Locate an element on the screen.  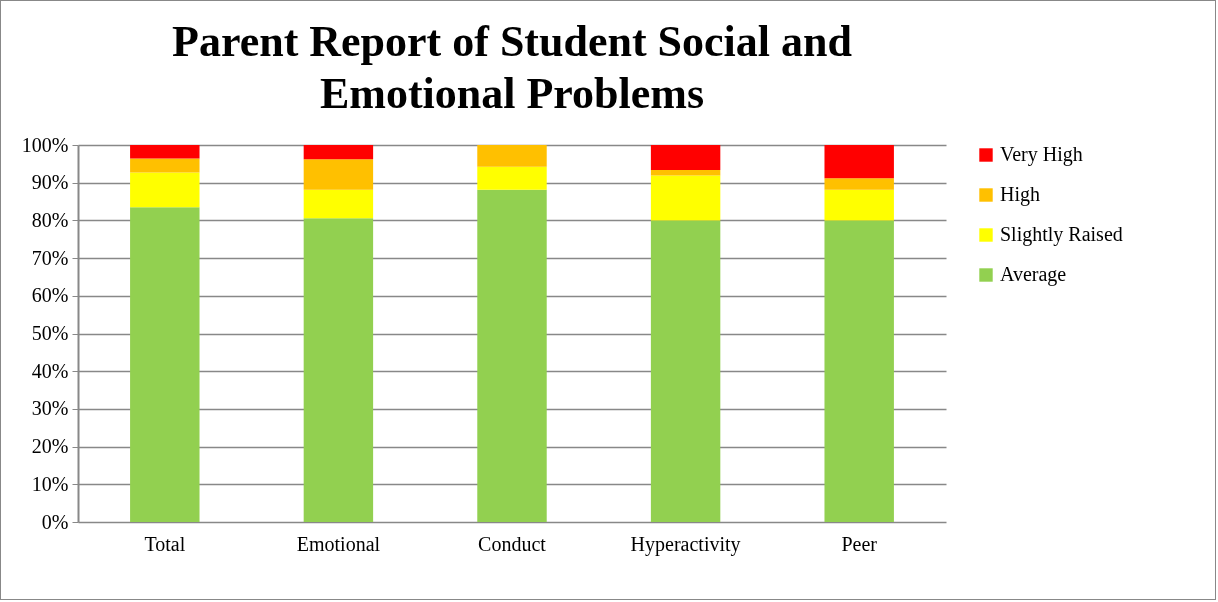
legend-label: Slightly Raised is located at coordinates (1061, 234).